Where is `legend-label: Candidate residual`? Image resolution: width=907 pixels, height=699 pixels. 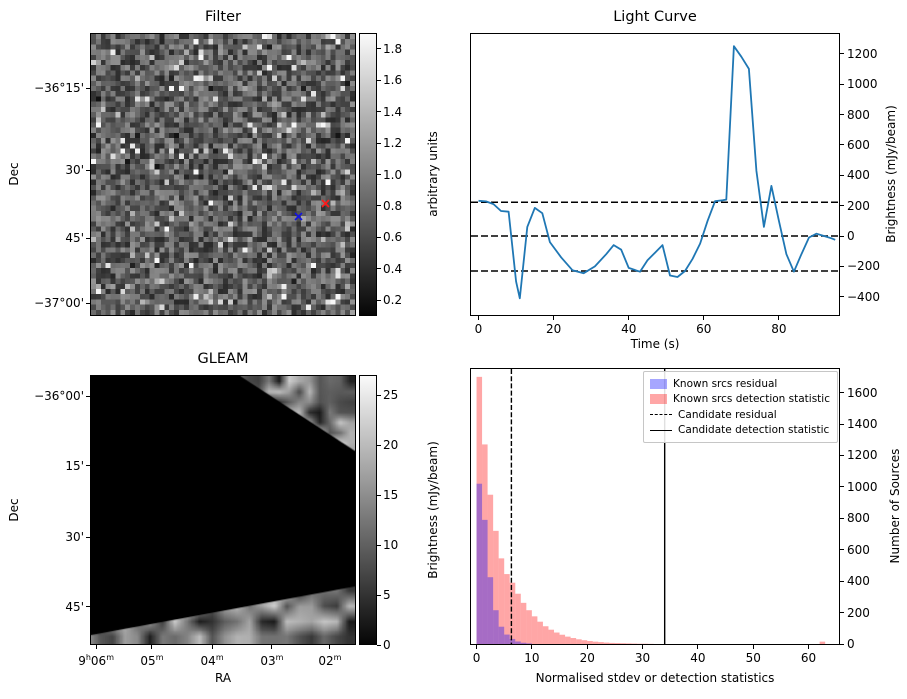
legend-label: Candidate residual is located at coordinates (727, 414).